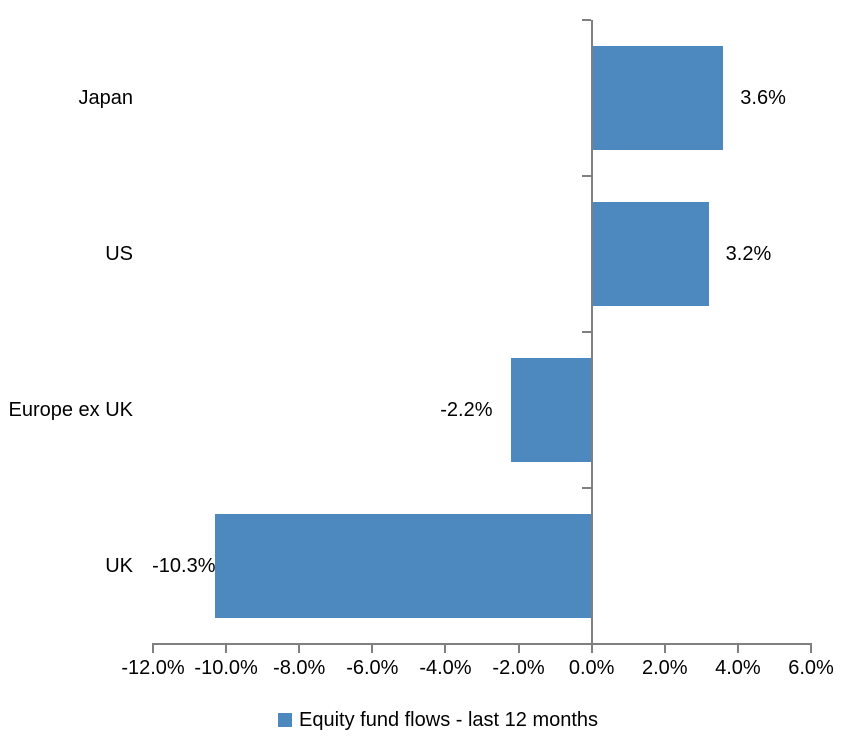 This screenshot has width=852, height=747. Describe the element at coordinates (184, 566) in the screenshot. I see `data-label: -10.3%` at that location.